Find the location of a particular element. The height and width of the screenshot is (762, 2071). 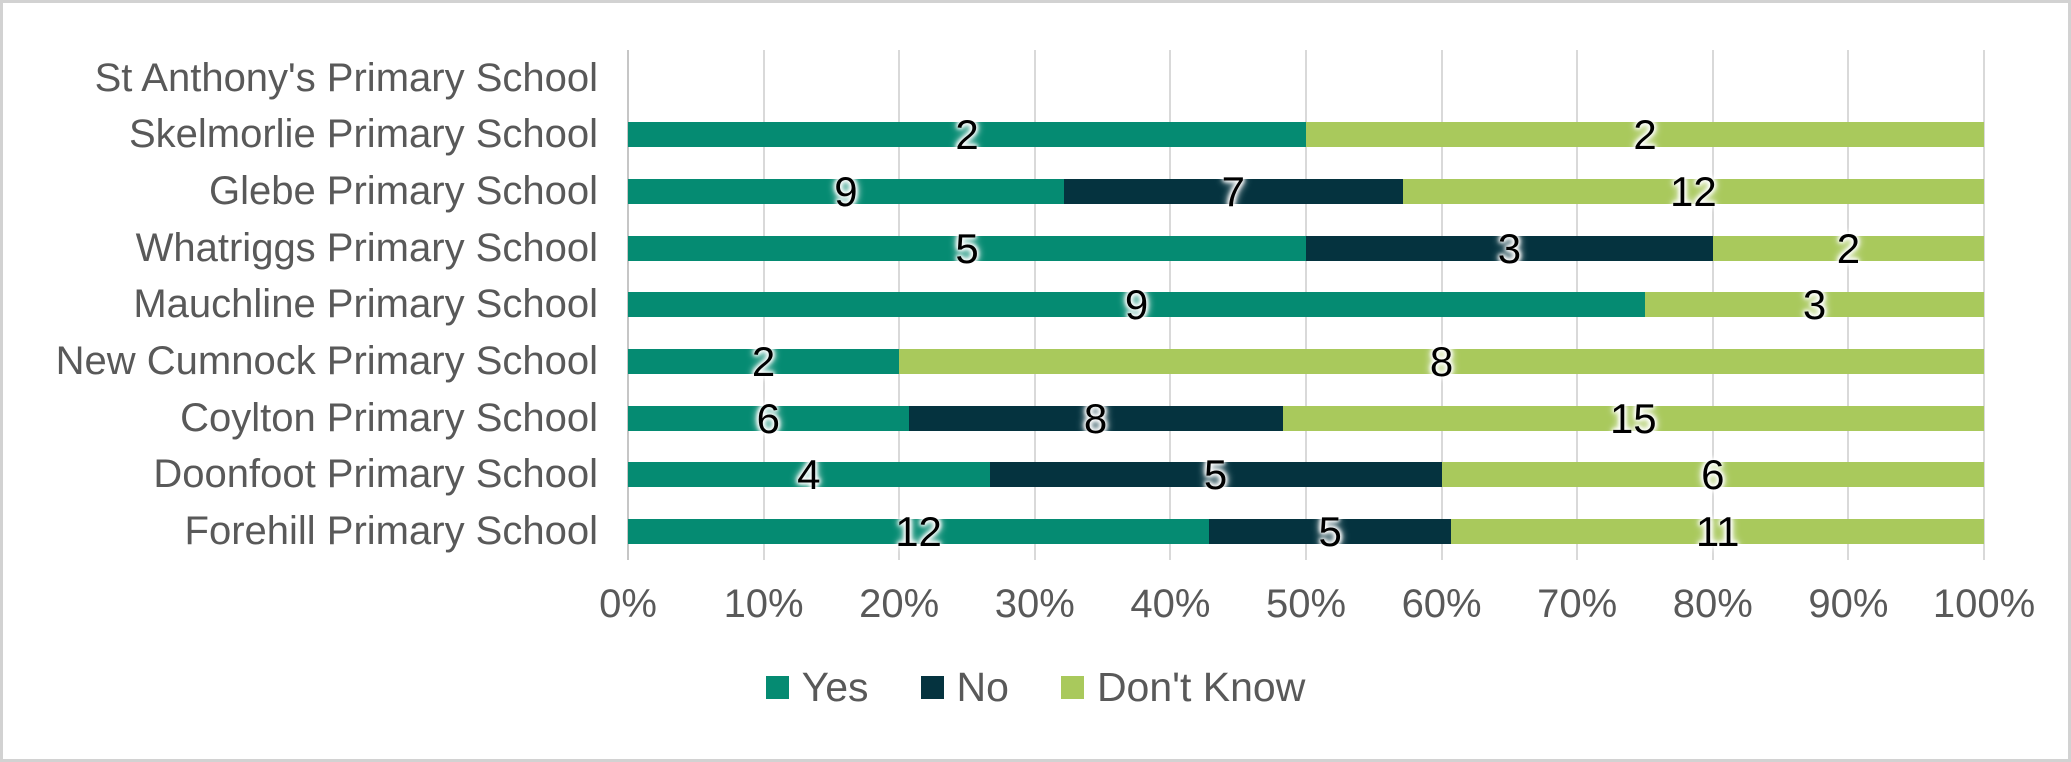

bar-segment-yes: 5 is located at coordinates (967, 248).